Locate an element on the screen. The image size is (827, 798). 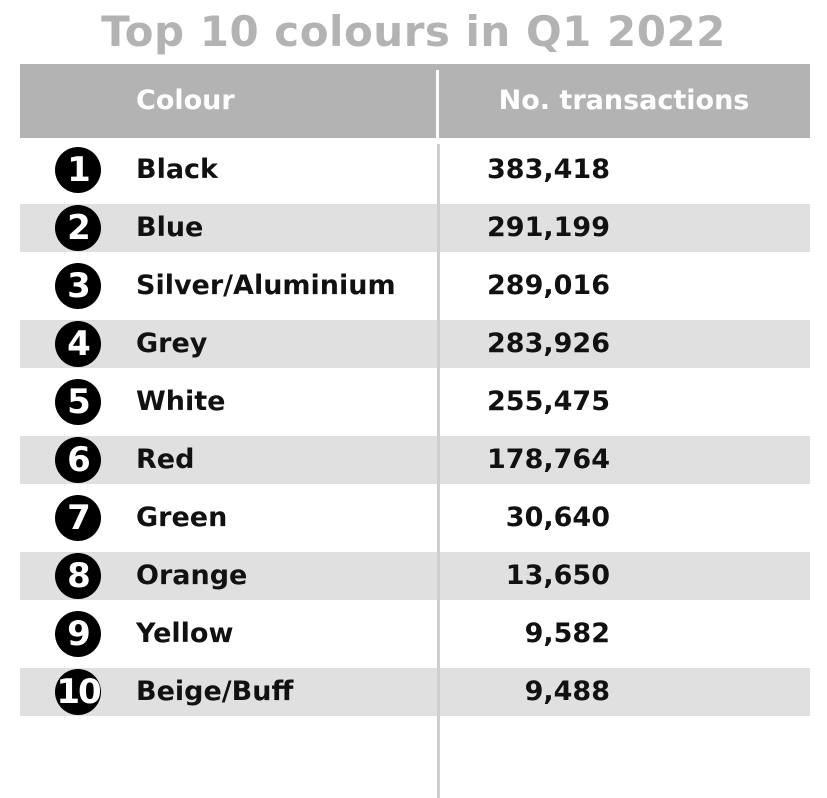
transaction-count: 291,199 is located at coordinates (548, 227).